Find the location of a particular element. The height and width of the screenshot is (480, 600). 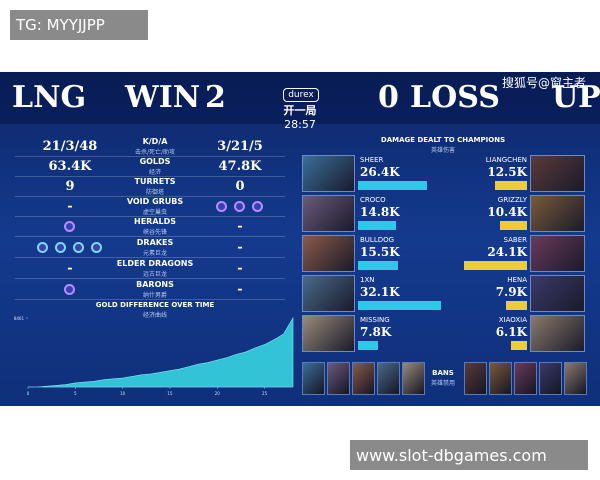

bans-sublabel: 英雄禁用 is located at coordinates (443, 383).